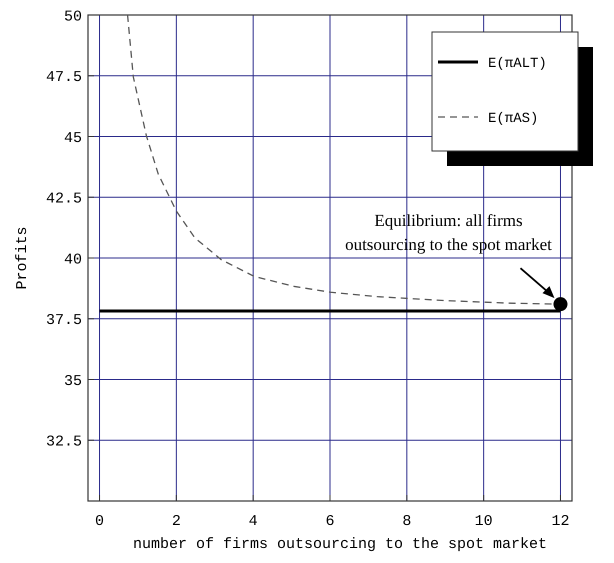  Describe the element at coordinates (64, 442) in the screenshot. I see `y-tick-label: 32.5` at that location.